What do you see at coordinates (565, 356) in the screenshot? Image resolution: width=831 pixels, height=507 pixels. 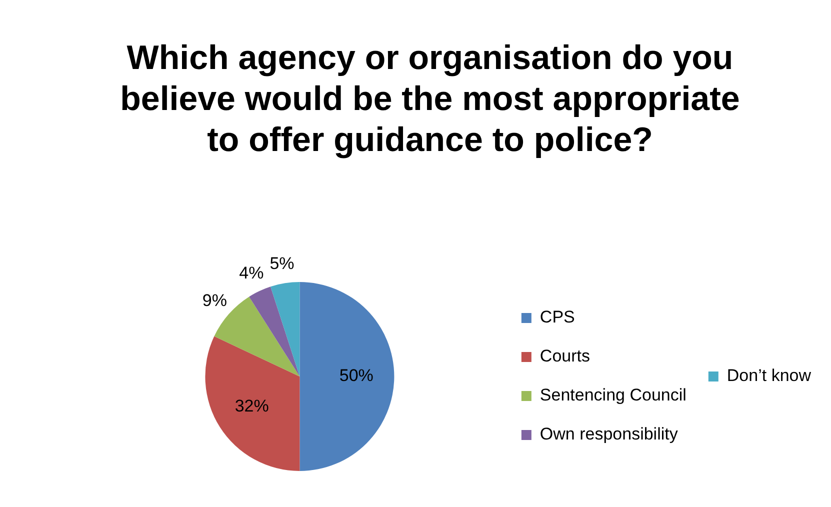 I see `legend-label: Courts` at bounding box center [565, 356].